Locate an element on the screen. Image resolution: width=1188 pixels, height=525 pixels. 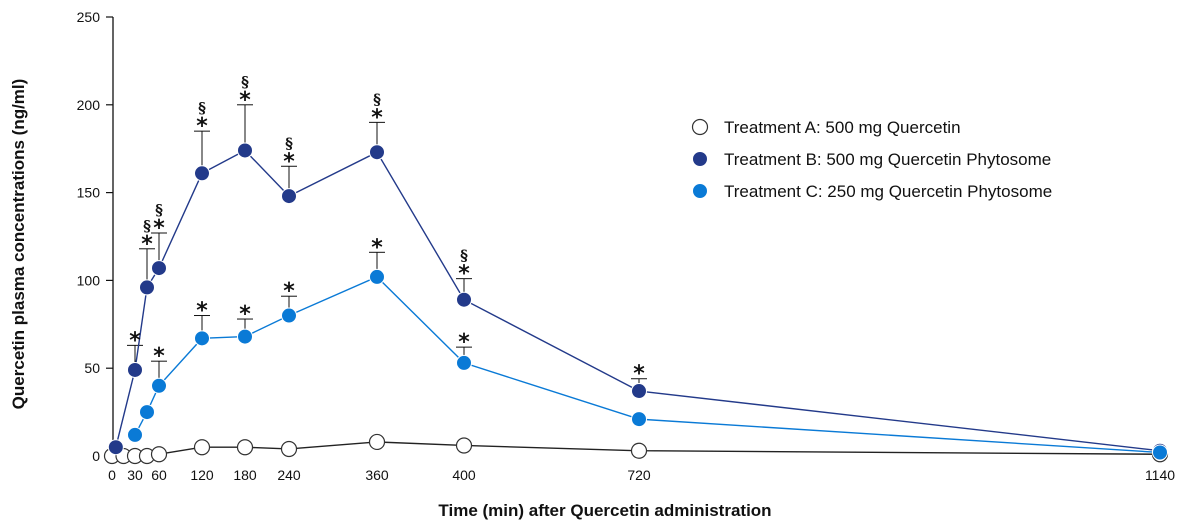
x-axis-ticks: 0 30 60 120 180 240 360 400 720 1140 is located at coordinates (641, 475).